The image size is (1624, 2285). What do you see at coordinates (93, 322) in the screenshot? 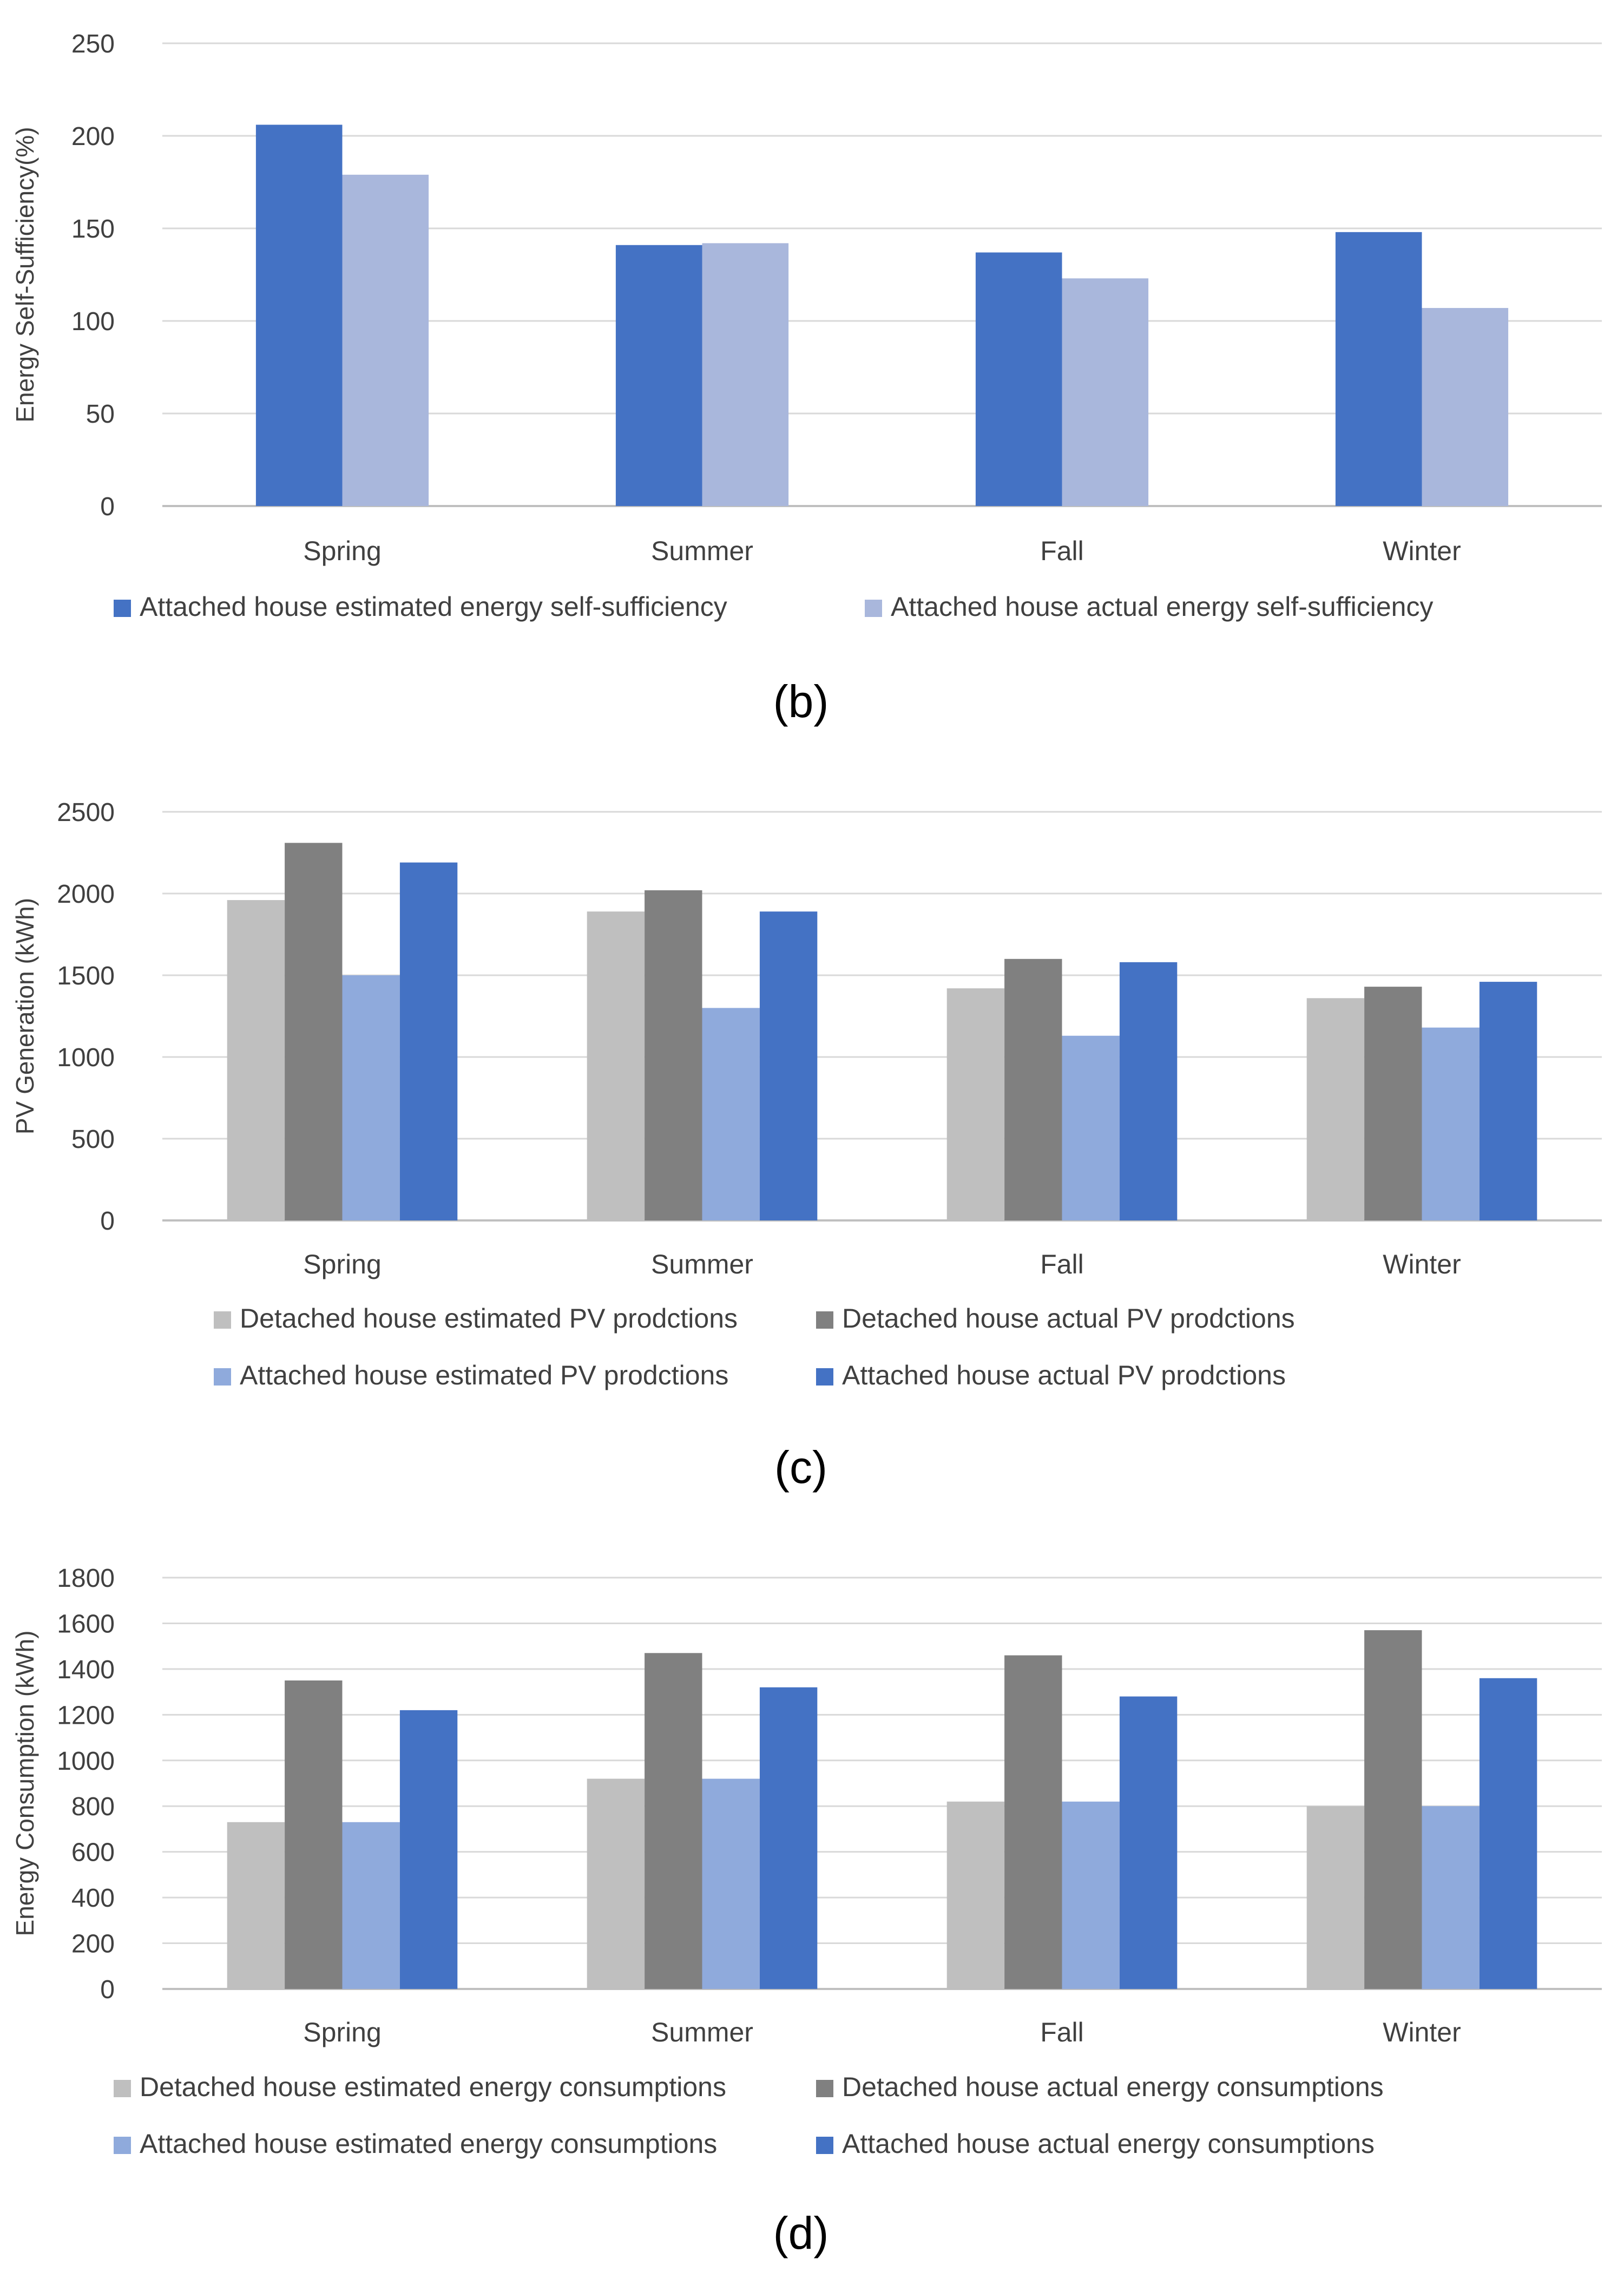
I see `y-tick-label: 100` at bounding box center [93, 322].